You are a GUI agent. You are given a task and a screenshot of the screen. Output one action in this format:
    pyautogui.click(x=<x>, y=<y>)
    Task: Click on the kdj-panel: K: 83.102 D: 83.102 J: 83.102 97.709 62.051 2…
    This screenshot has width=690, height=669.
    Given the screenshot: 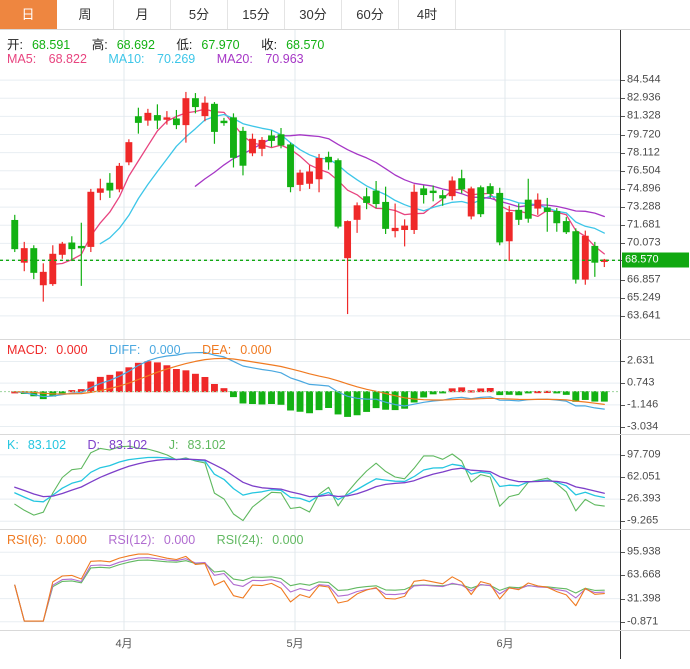 What is the action you would take?
    pyautogui.click(x=345, y=482)
    